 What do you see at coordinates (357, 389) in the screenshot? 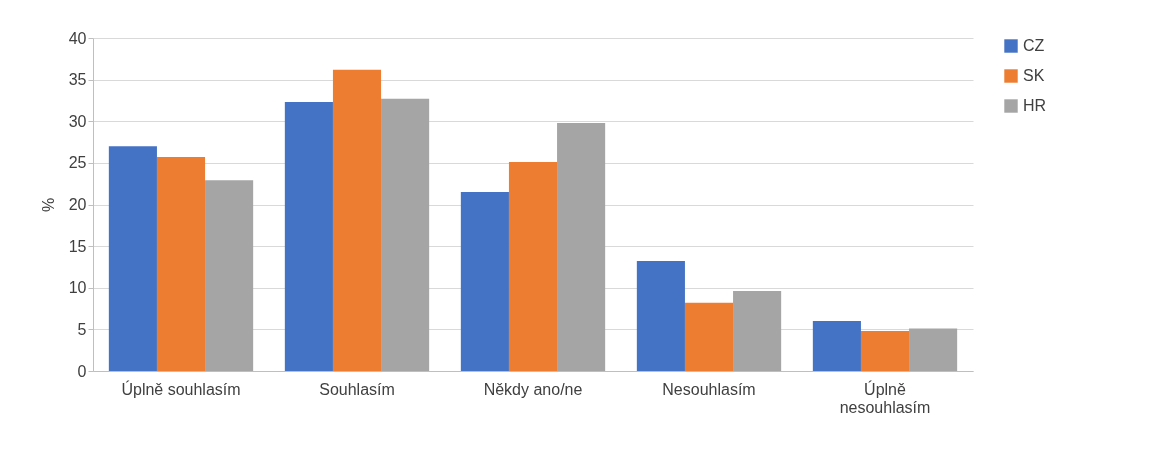
I see `x-tick-label: Souhlasím` at bounding box center [357, 389].